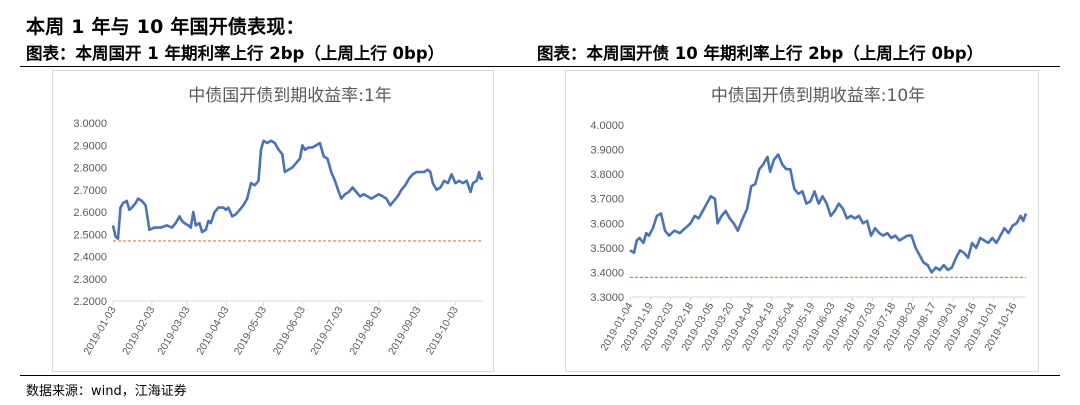  I want to click on y-tick-label: 2.7000, so click(90, 191).